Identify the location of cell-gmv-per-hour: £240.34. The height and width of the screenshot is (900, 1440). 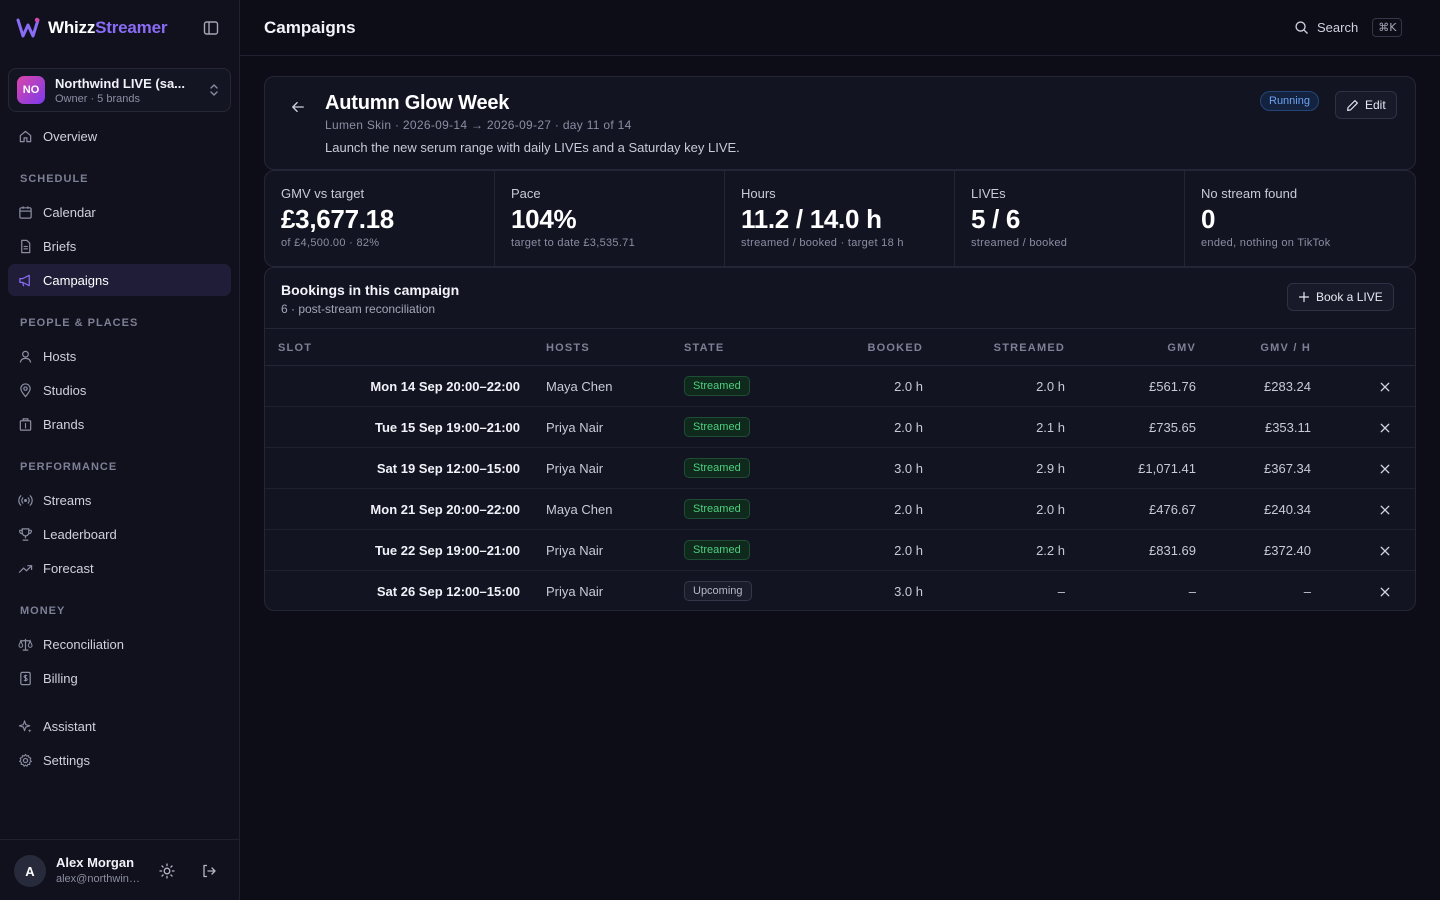
(1287, 509).